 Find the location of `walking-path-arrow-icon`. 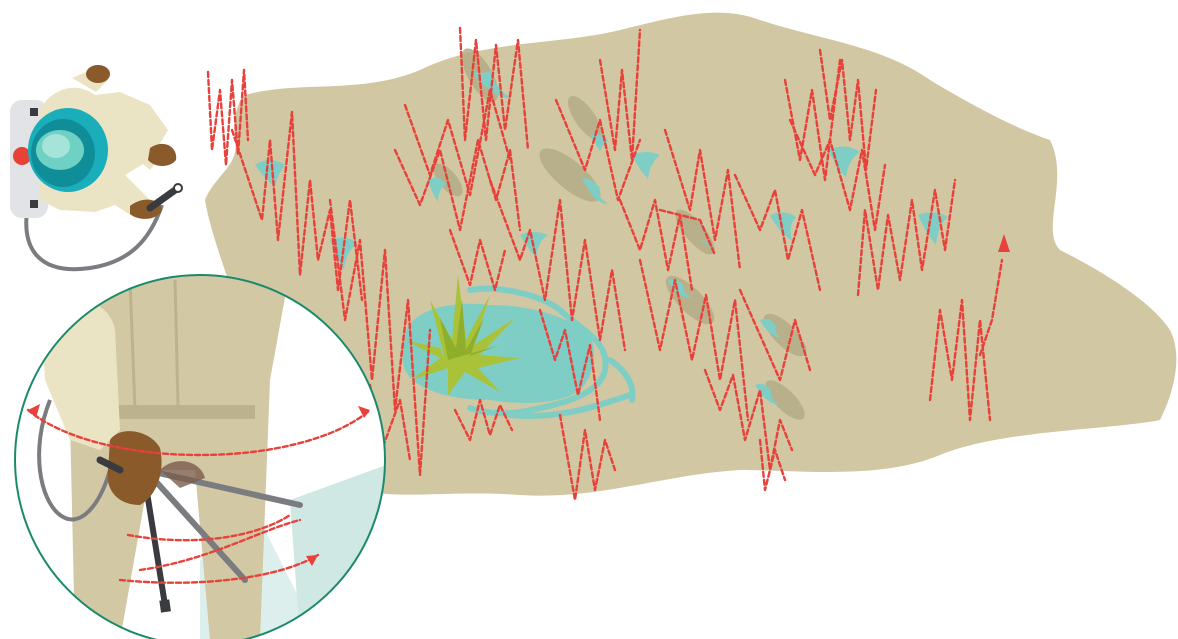

walking-path-arrow-icon is located at coordinates (1004, 243).